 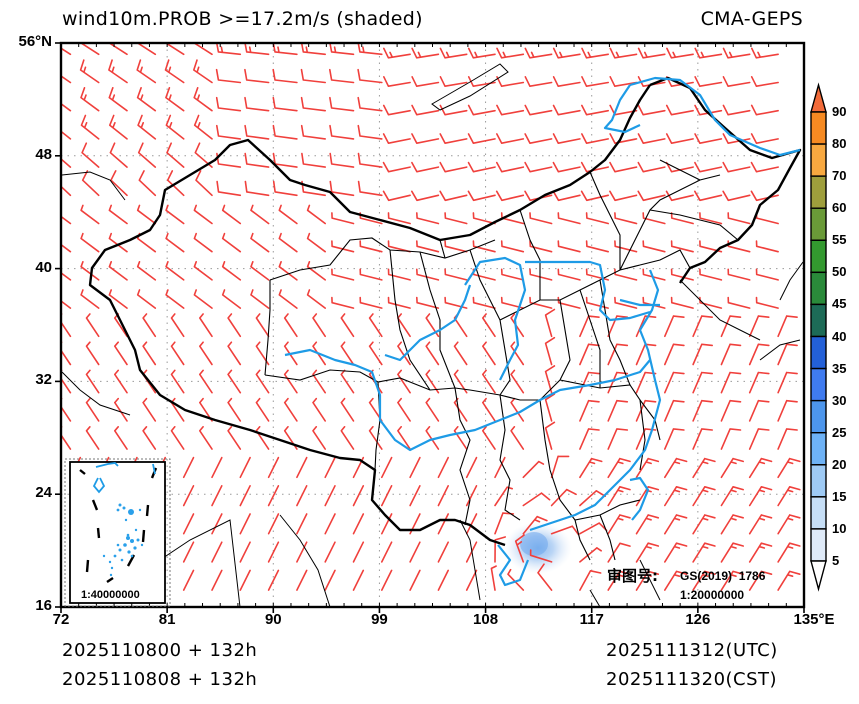 What do you see at coordinates (35, 41) in the screenshot?
I see `y-tick-label: 56°N` at bounding box center [35, 41].